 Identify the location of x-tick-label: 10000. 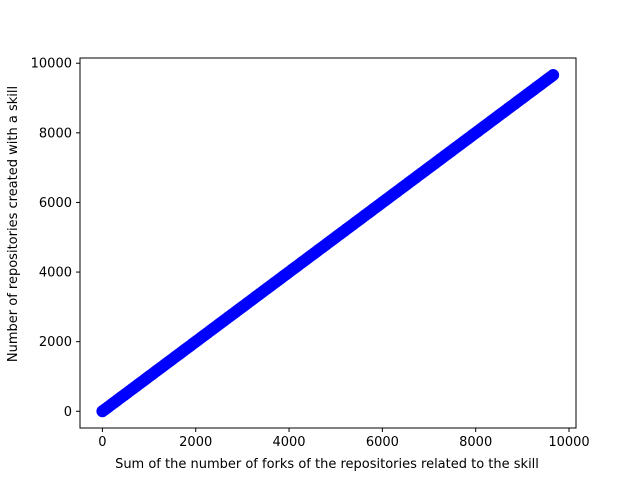
(568, 442).